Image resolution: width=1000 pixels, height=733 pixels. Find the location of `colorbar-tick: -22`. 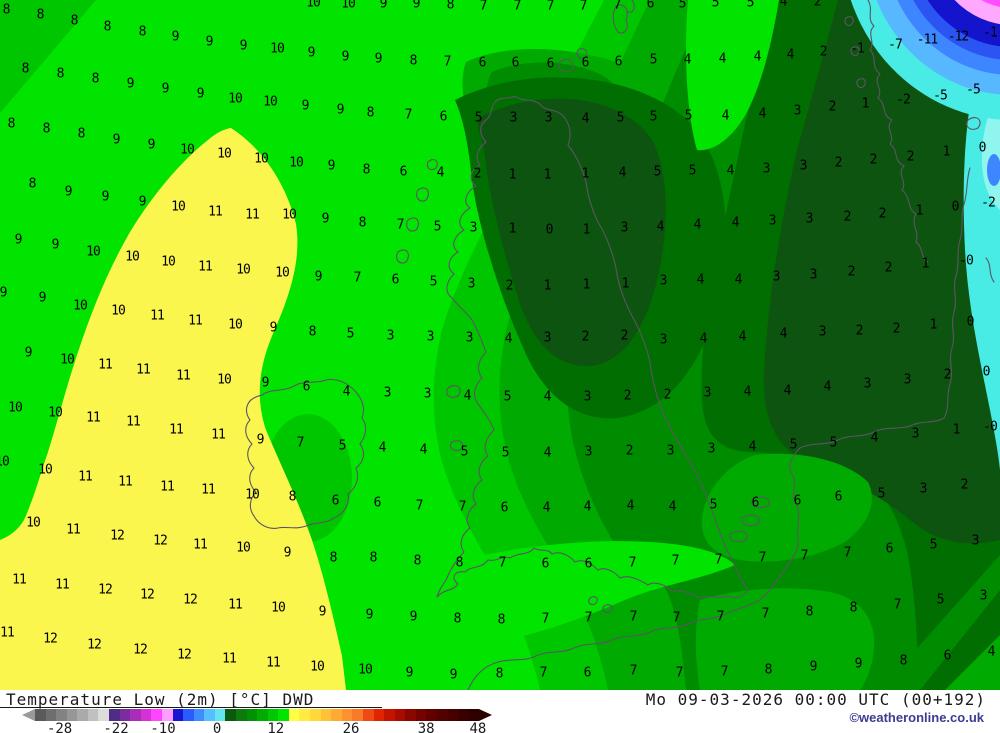

colorbar-tick: -22 is located at coordinates (116, 727).